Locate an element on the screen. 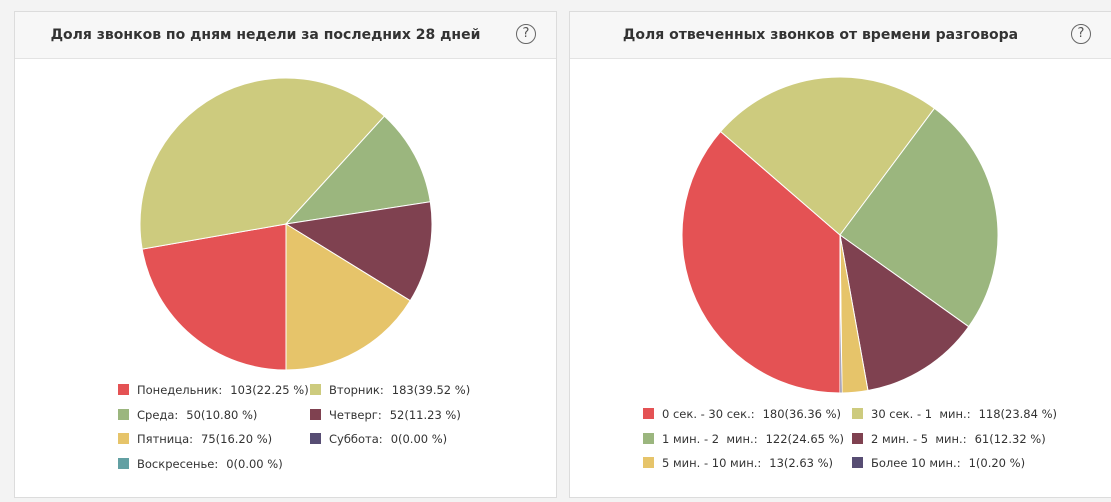 Image resolution: width=1111 pixels, height=502 pixels. legend-label: 5 мин. - 10 мин.: is located at coordinates (712, 463).